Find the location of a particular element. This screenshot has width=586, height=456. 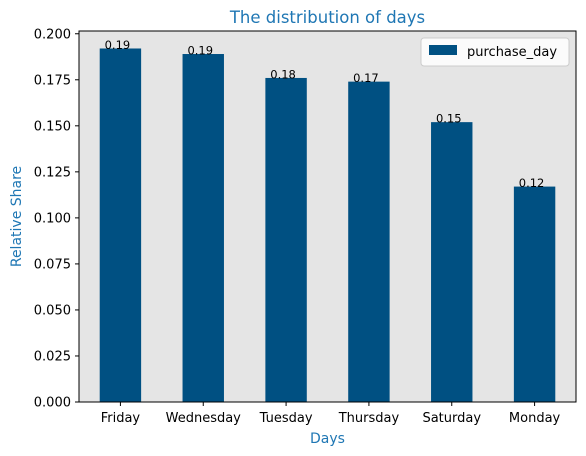

x-tick-label-wednesday: Wednesday is located at coordinates (204, 418).